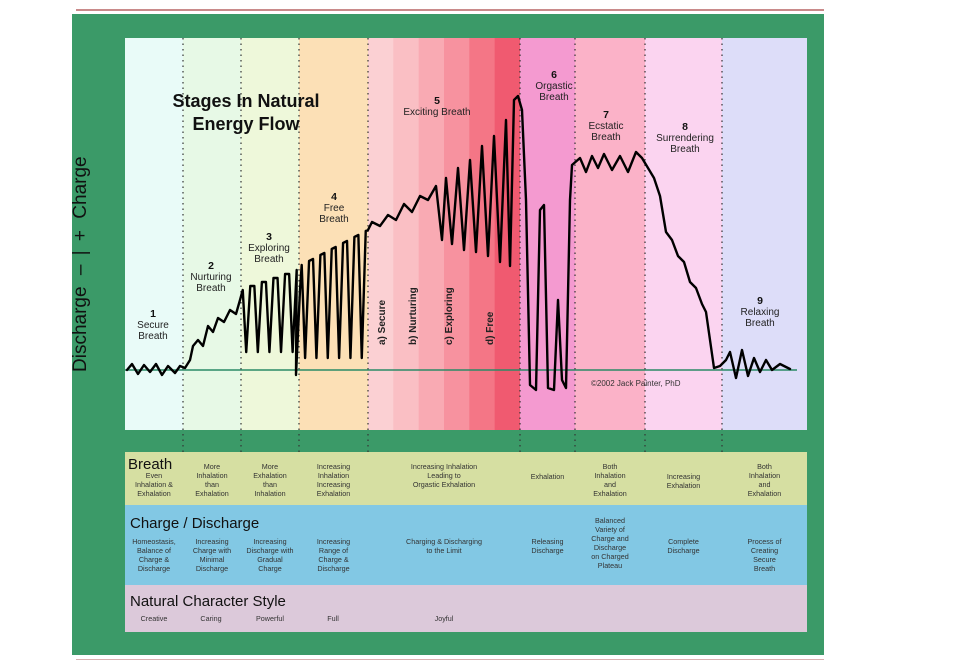 The width and height of the screenshot is (974, 672). I want to click on stage-3-number: 3, so click(269, 237).